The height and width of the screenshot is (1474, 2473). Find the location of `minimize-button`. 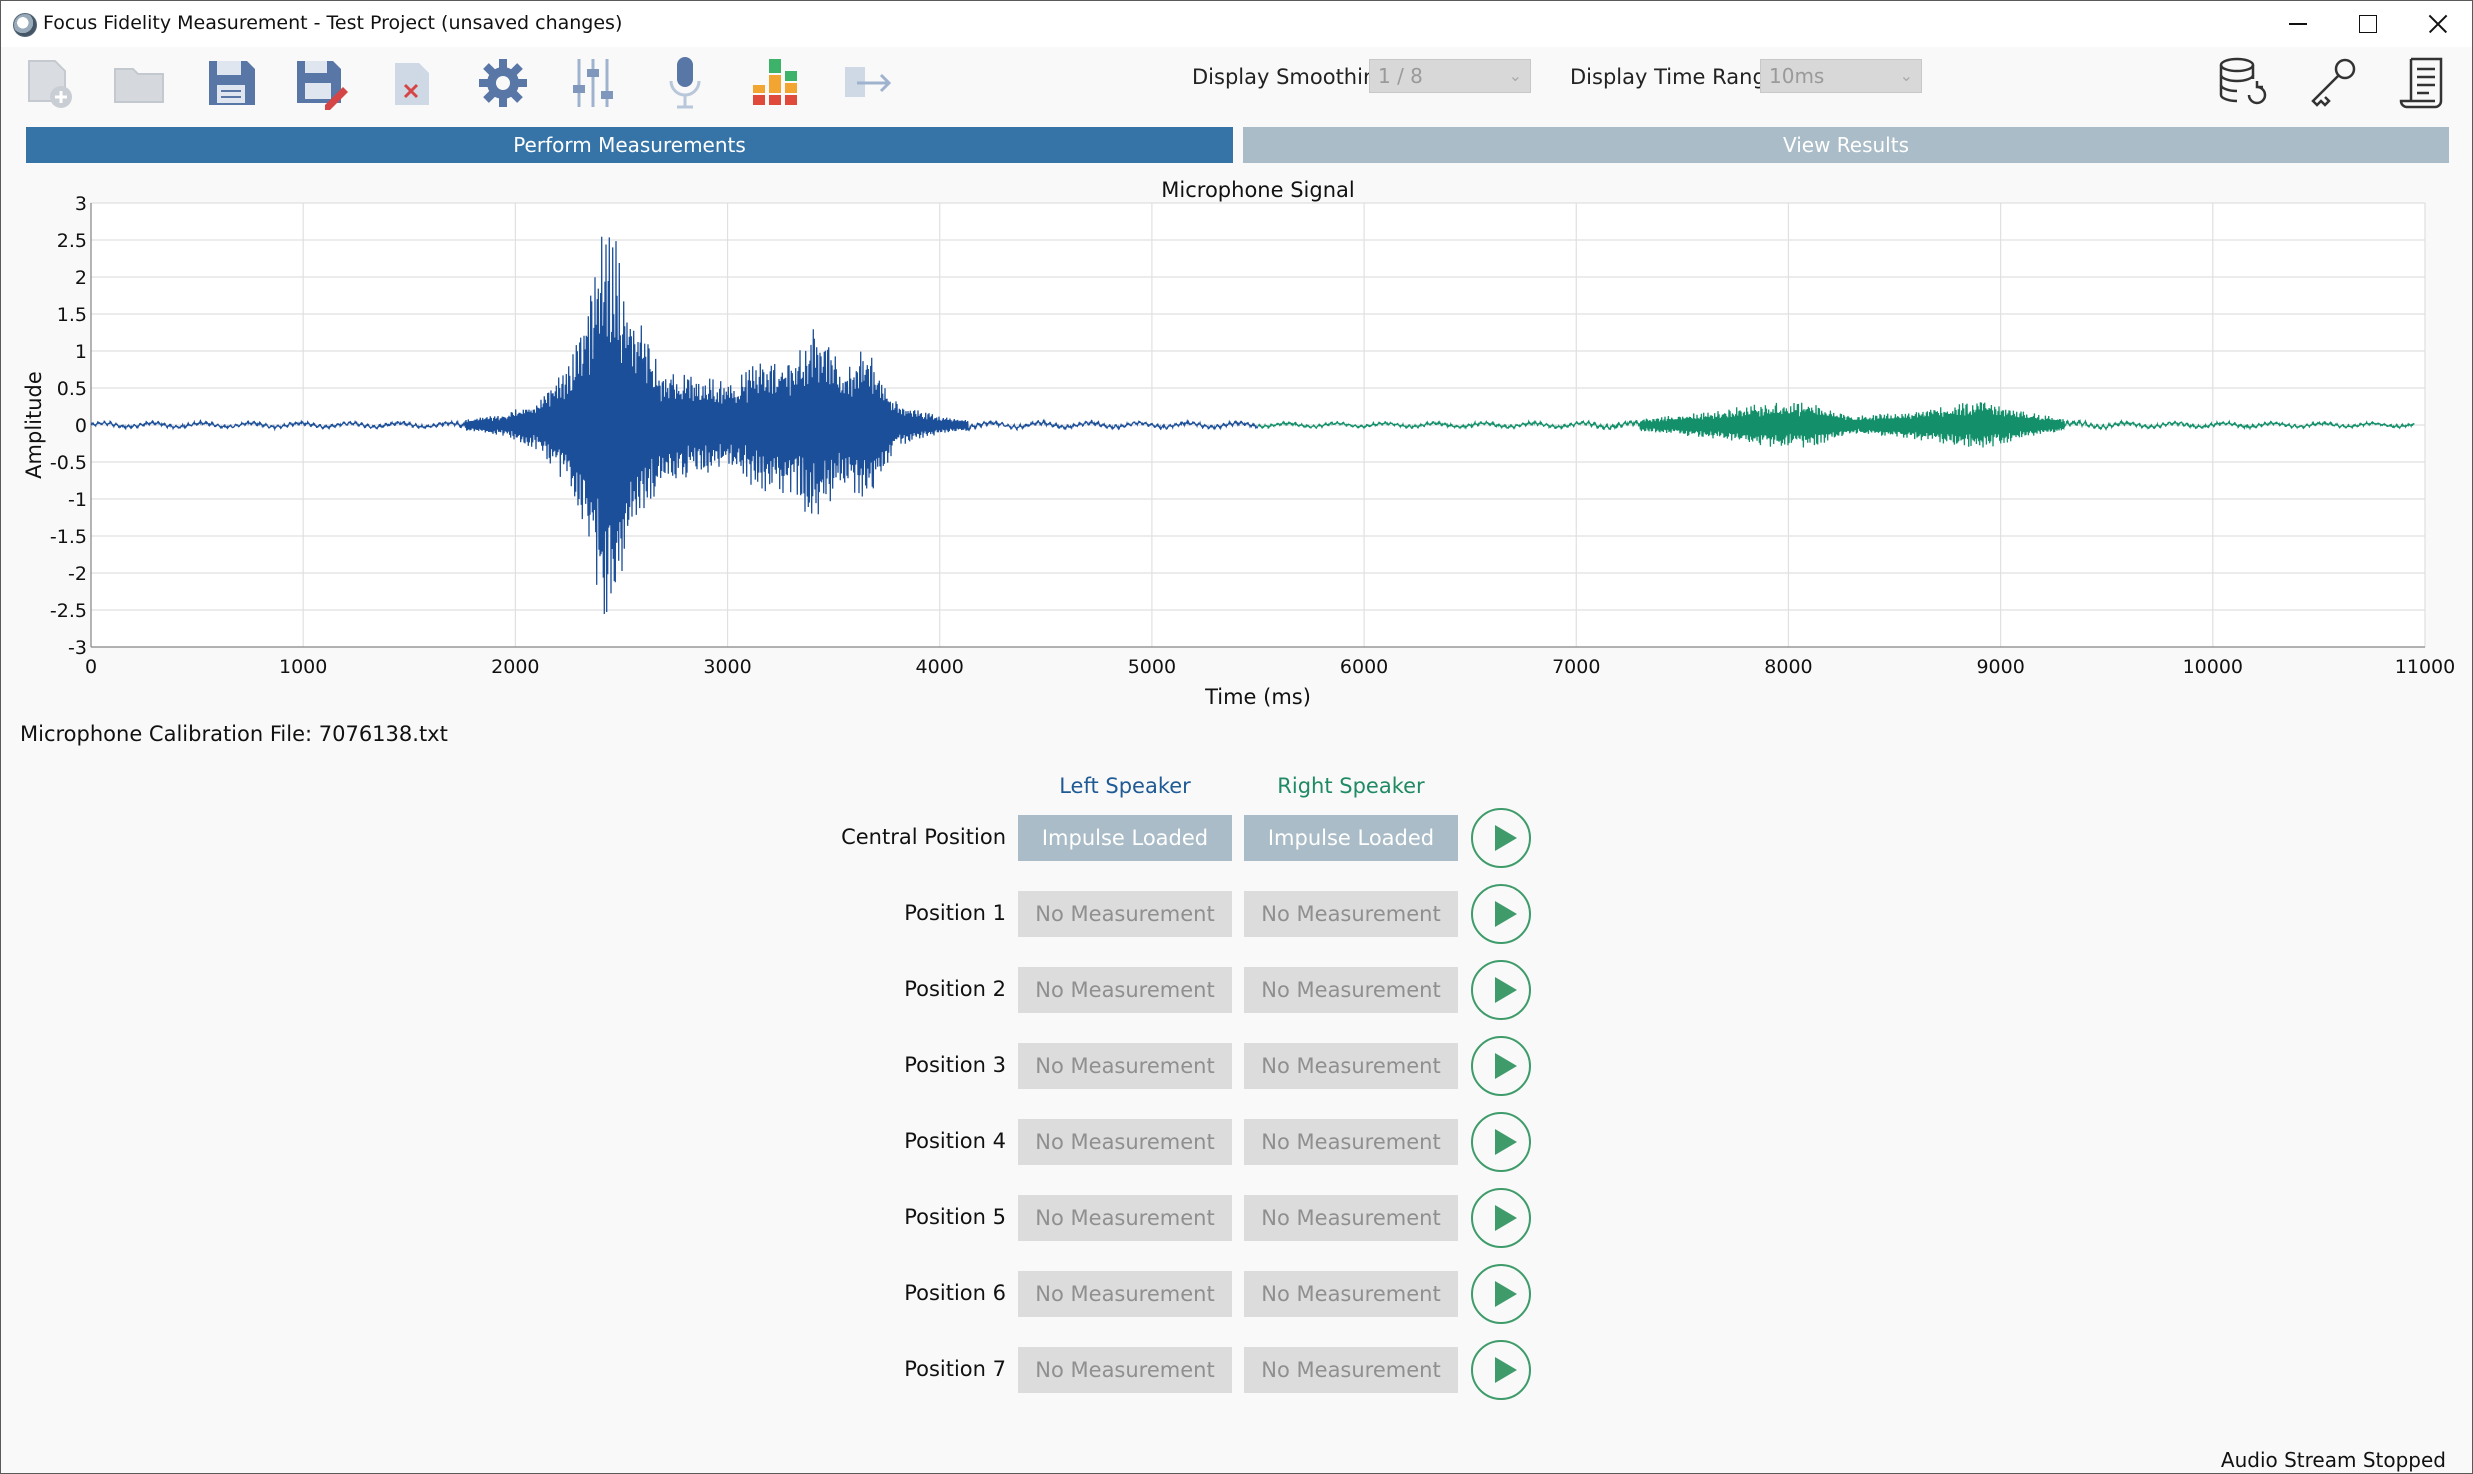

minimize-button is located at coordinates (2298, 24).